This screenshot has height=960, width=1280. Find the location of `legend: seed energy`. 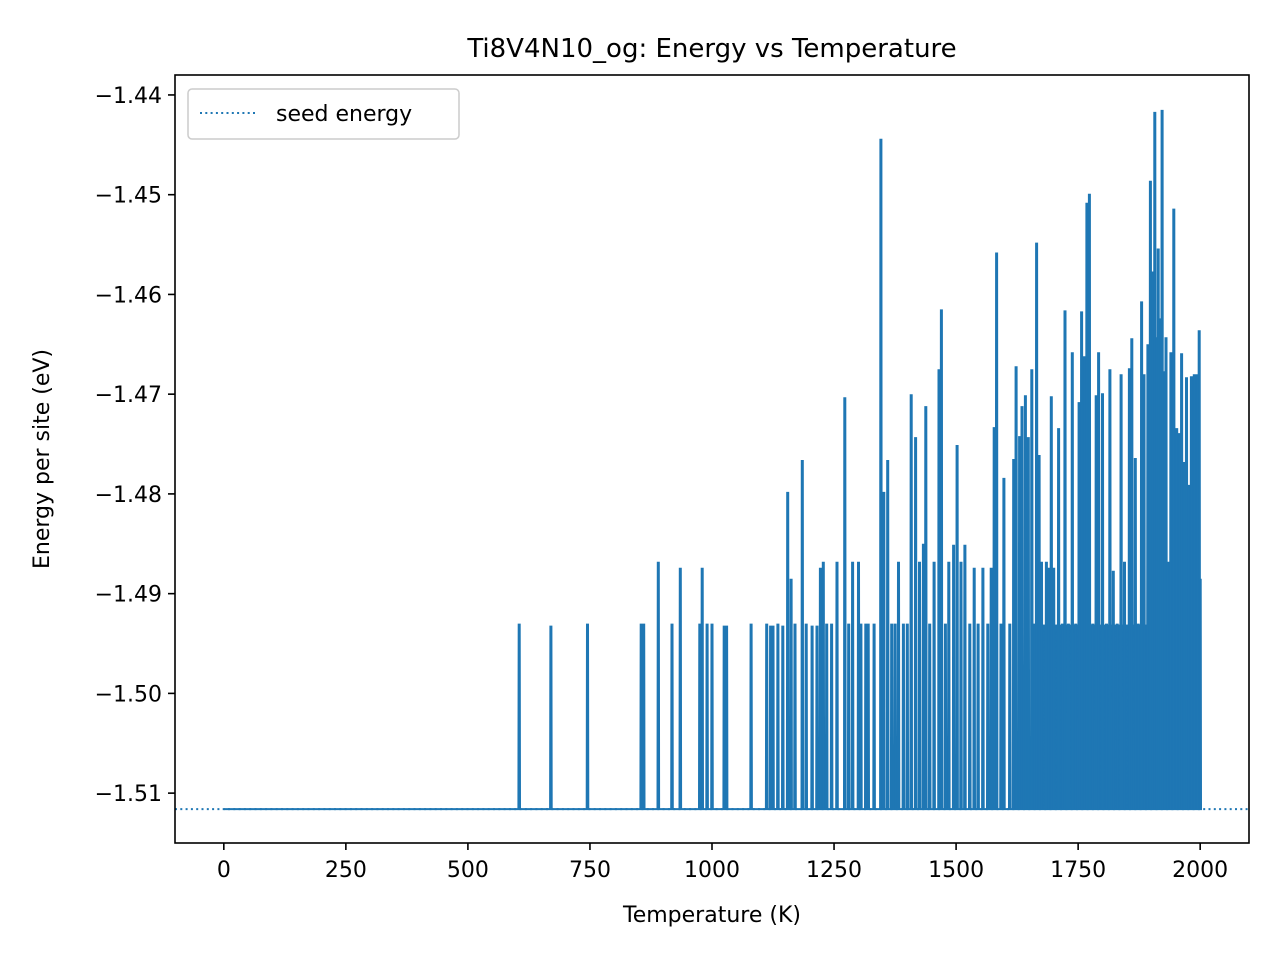

legend: seed energy is located at coordinates (323, 114).